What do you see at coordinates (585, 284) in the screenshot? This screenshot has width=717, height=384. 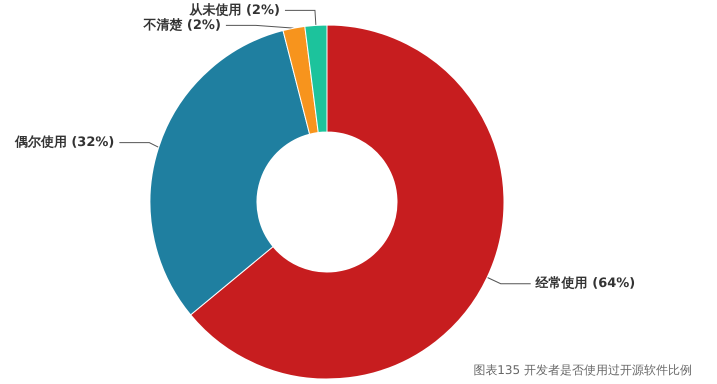 I see `slice-label: 经常使用 (64%)` at bounding box center [585, 284].